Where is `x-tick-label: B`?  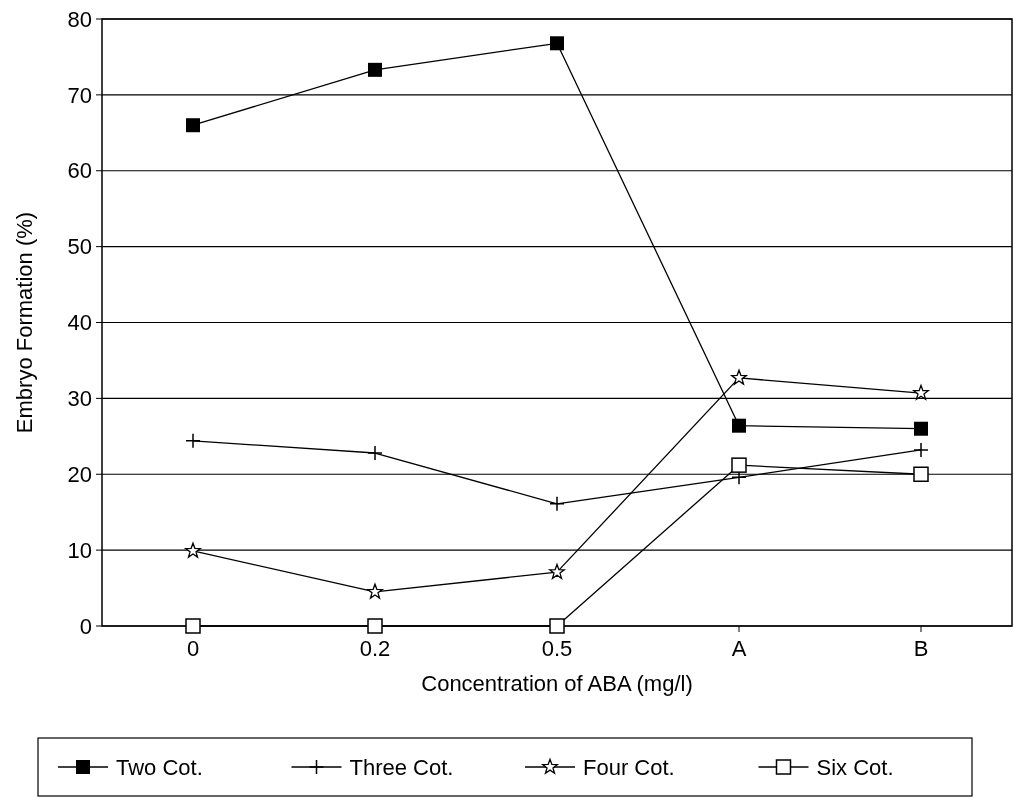 x-tick-label: B is located at coordinates (921, 648).